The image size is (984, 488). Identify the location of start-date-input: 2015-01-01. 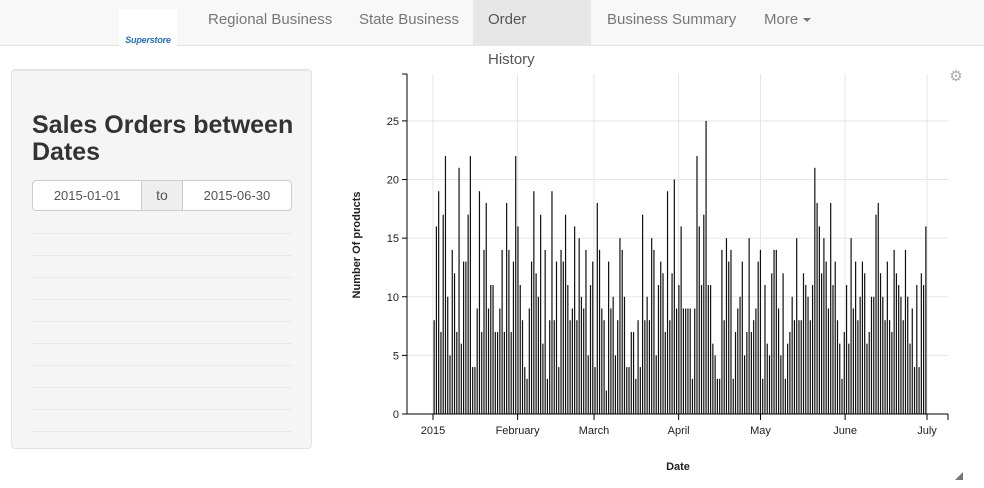
(87, 195).